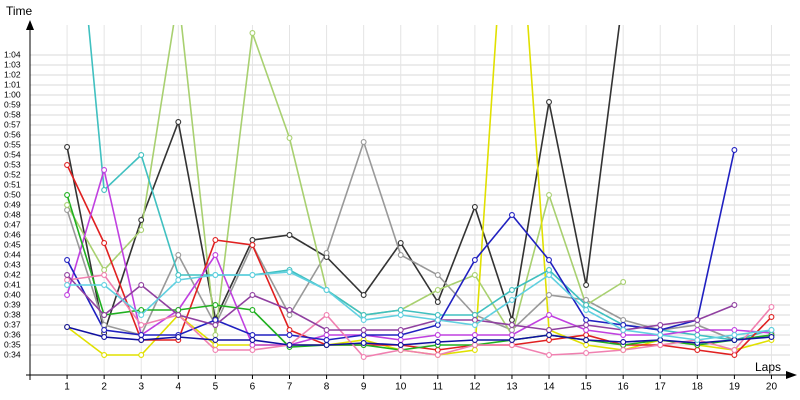  Describe the element at coordinates (12, 244) in the screenshot. I see `y-tick-label: 0:45` at that location.